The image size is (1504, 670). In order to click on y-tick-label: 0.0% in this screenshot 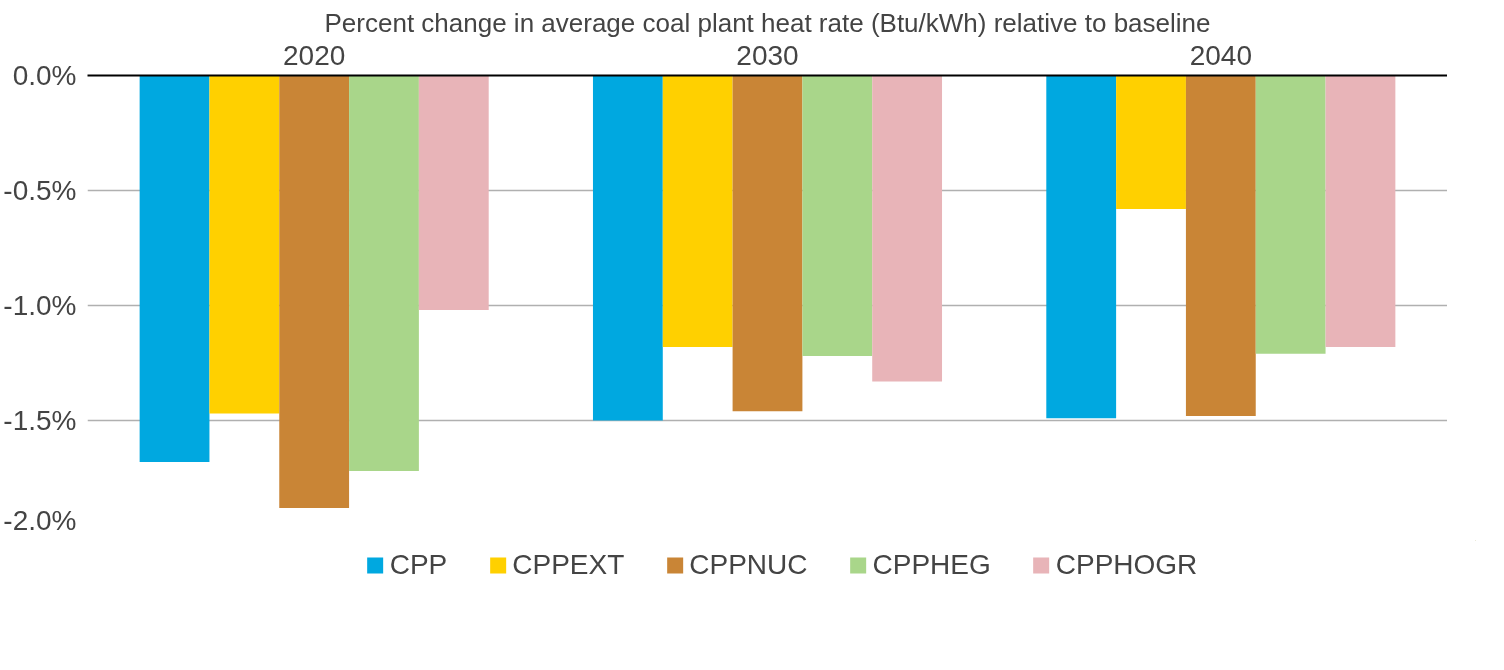, I will do `click(44, 75)`.